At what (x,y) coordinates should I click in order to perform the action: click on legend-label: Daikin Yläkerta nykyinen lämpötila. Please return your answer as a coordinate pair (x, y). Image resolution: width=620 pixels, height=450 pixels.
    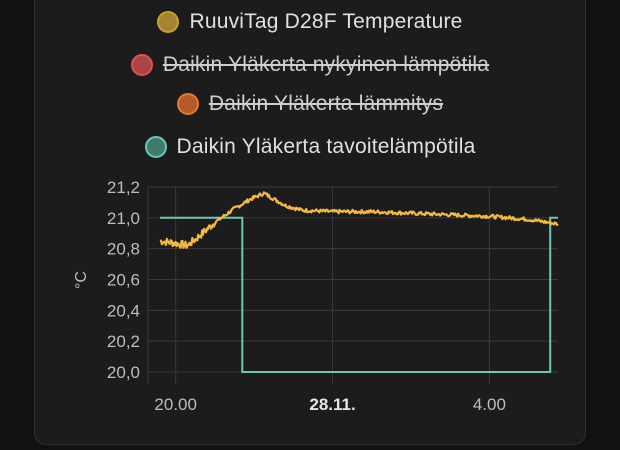
    Looking at the image, I should click on (326, 64).